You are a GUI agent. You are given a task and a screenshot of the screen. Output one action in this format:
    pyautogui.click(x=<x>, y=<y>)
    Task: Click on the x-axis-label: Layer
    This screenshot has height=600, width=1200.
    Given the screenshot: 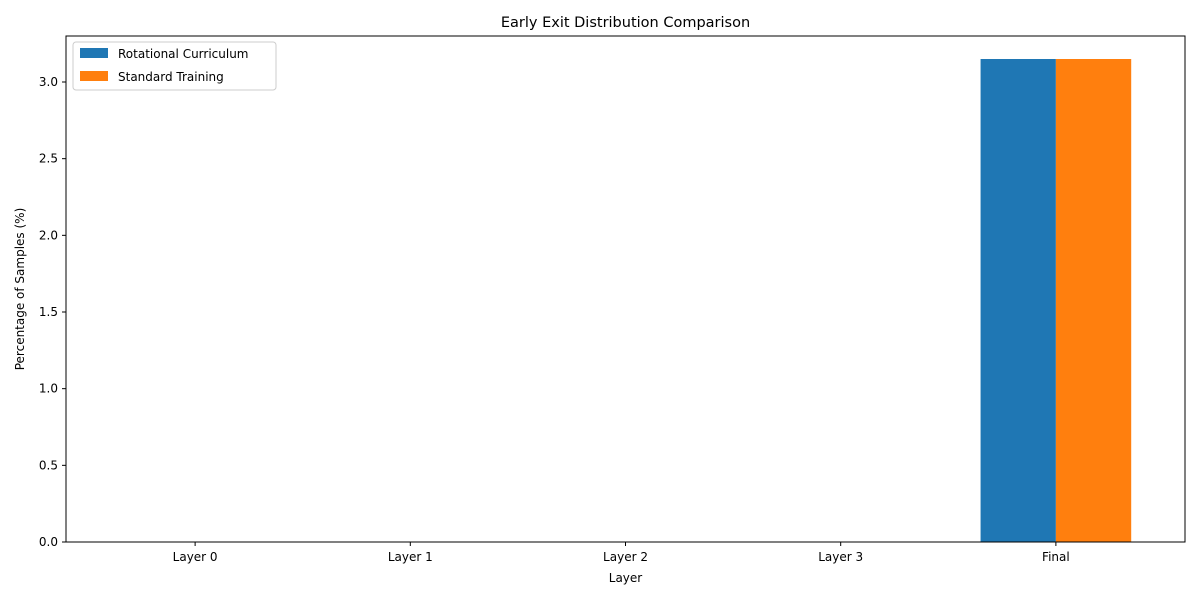 What is the action you would take?
    pyautogui.click(x=626, y=578)
    